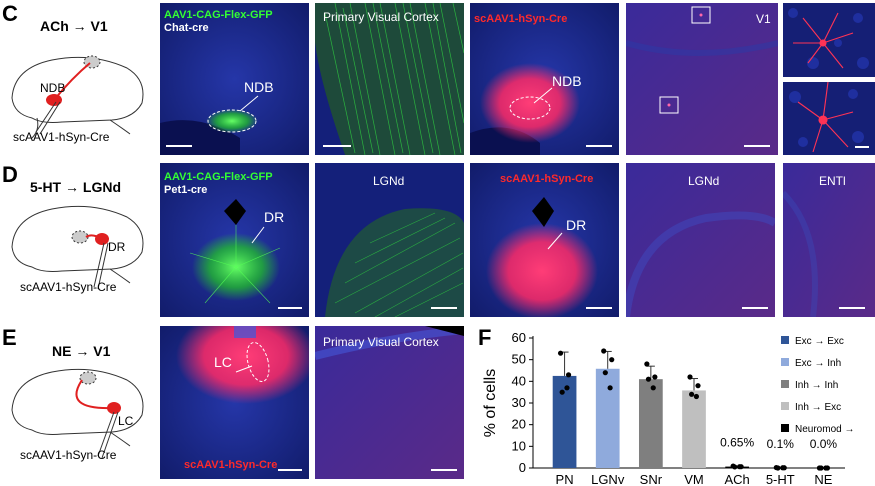 This screenshot has height=486, width=875. I want to click on schematic-region-label-d: DR, so click(117, 247).